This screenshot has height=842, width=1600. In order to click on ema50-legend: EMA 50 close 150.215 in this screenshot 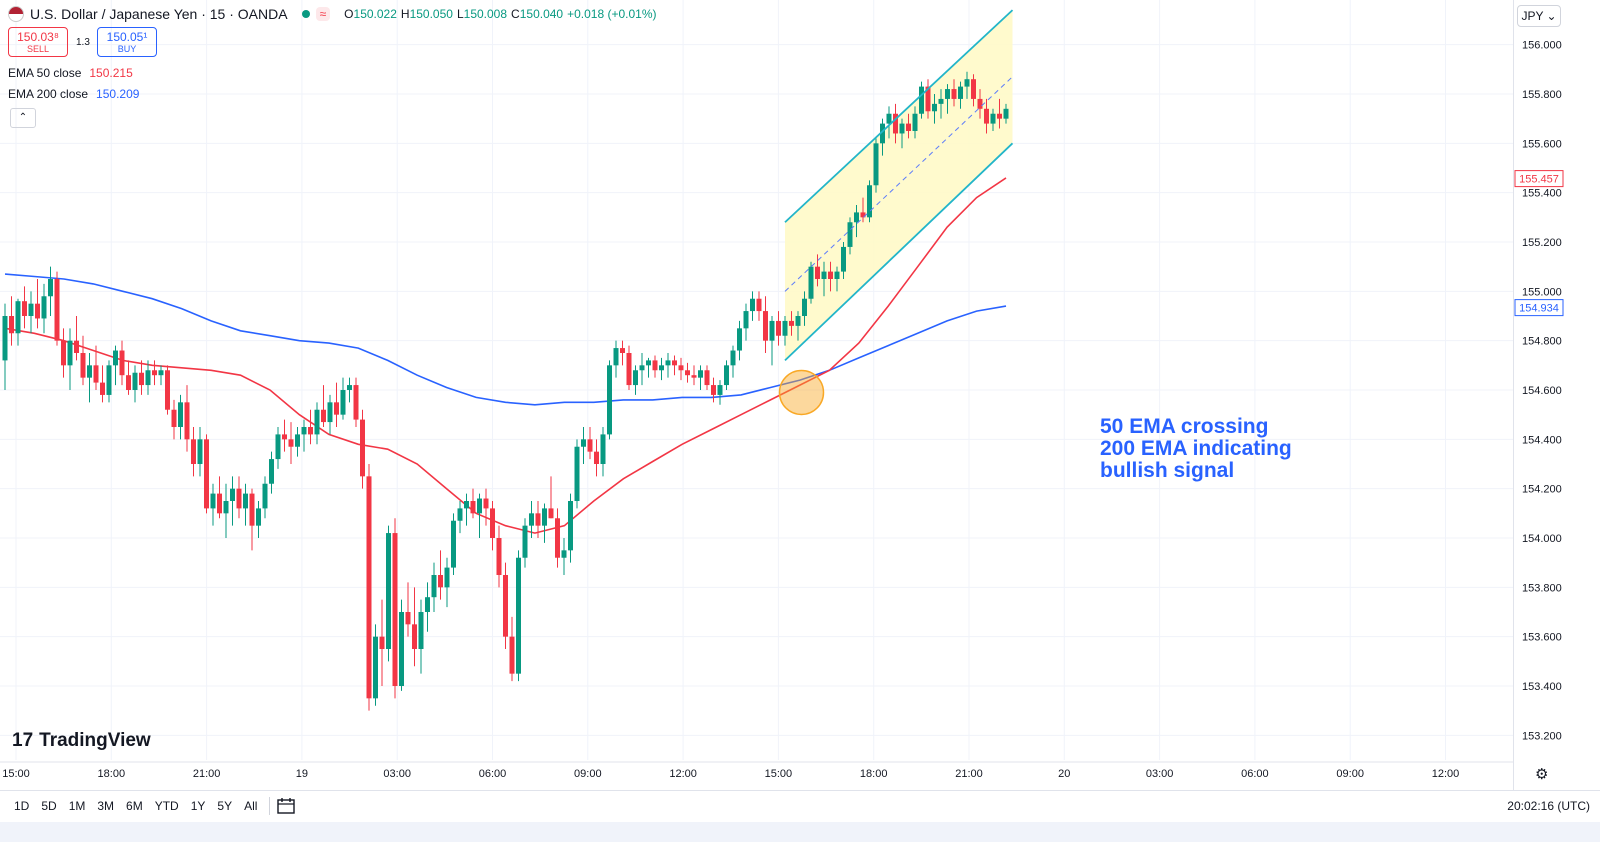, I will do `click(70, 73)`.